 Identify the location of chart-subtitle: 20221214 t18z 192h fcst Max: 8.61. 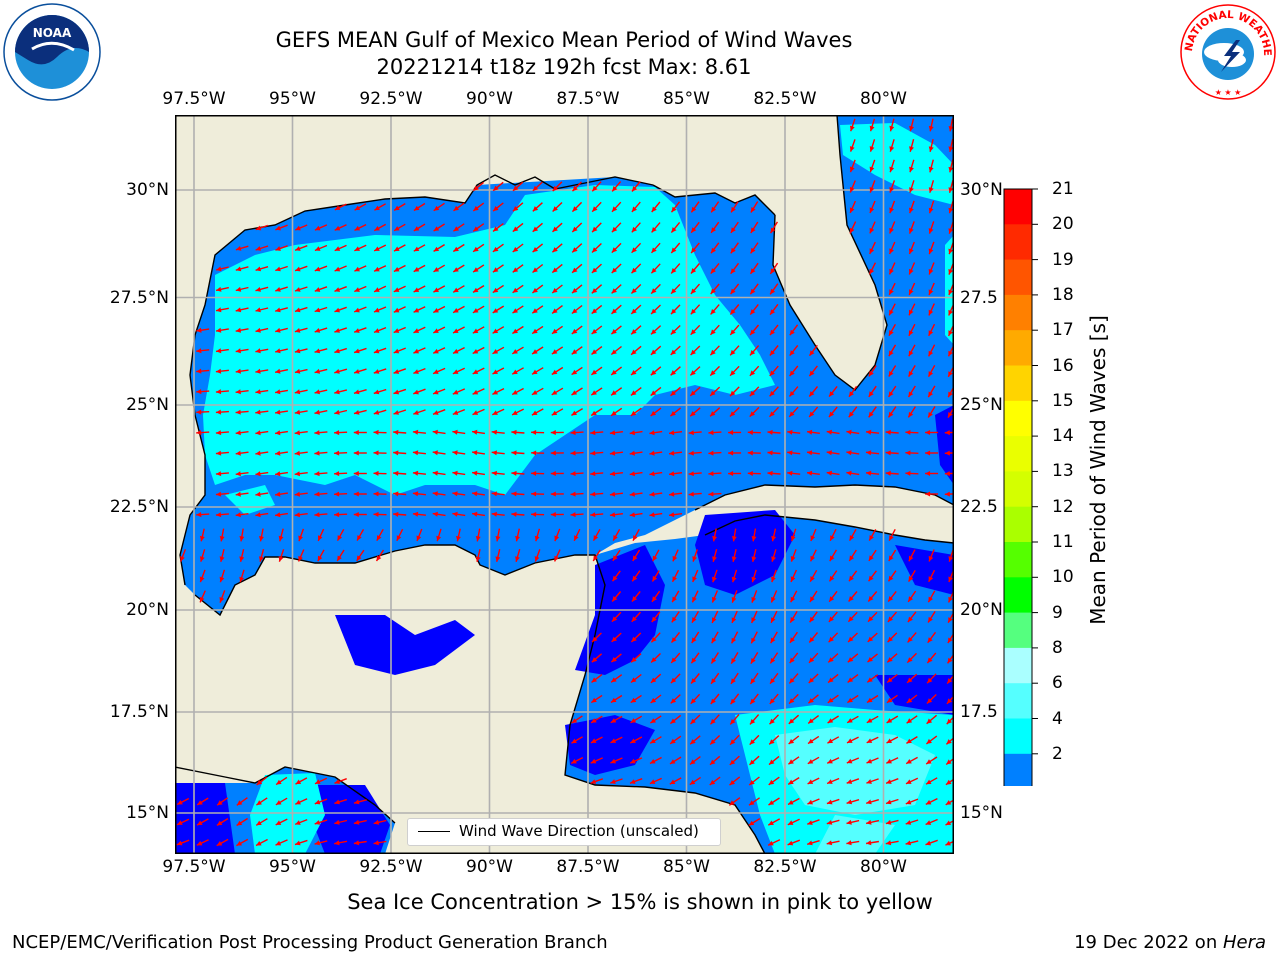
(564, 67).